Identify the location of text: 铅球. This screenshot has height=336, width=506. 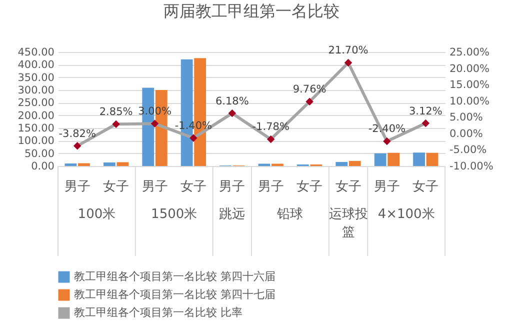
(290, 214).